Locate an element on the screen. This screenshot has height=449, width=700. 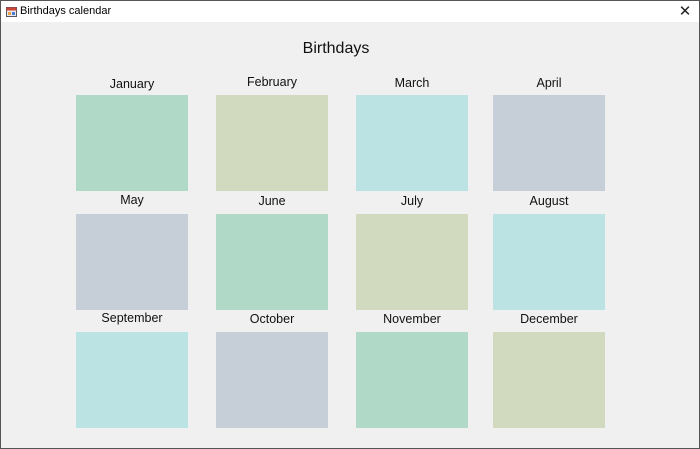
month-label: April is located at coordinates (549, 83).